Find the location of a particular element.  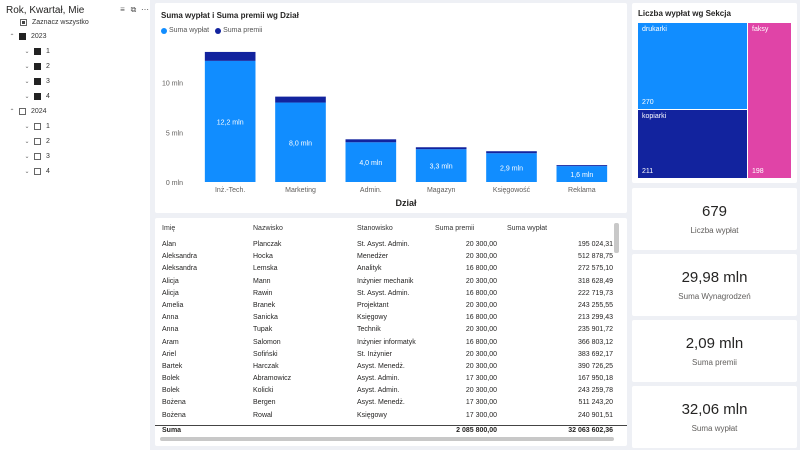

legend-item-premii: Suma premii is located at coordinates (238, 30).